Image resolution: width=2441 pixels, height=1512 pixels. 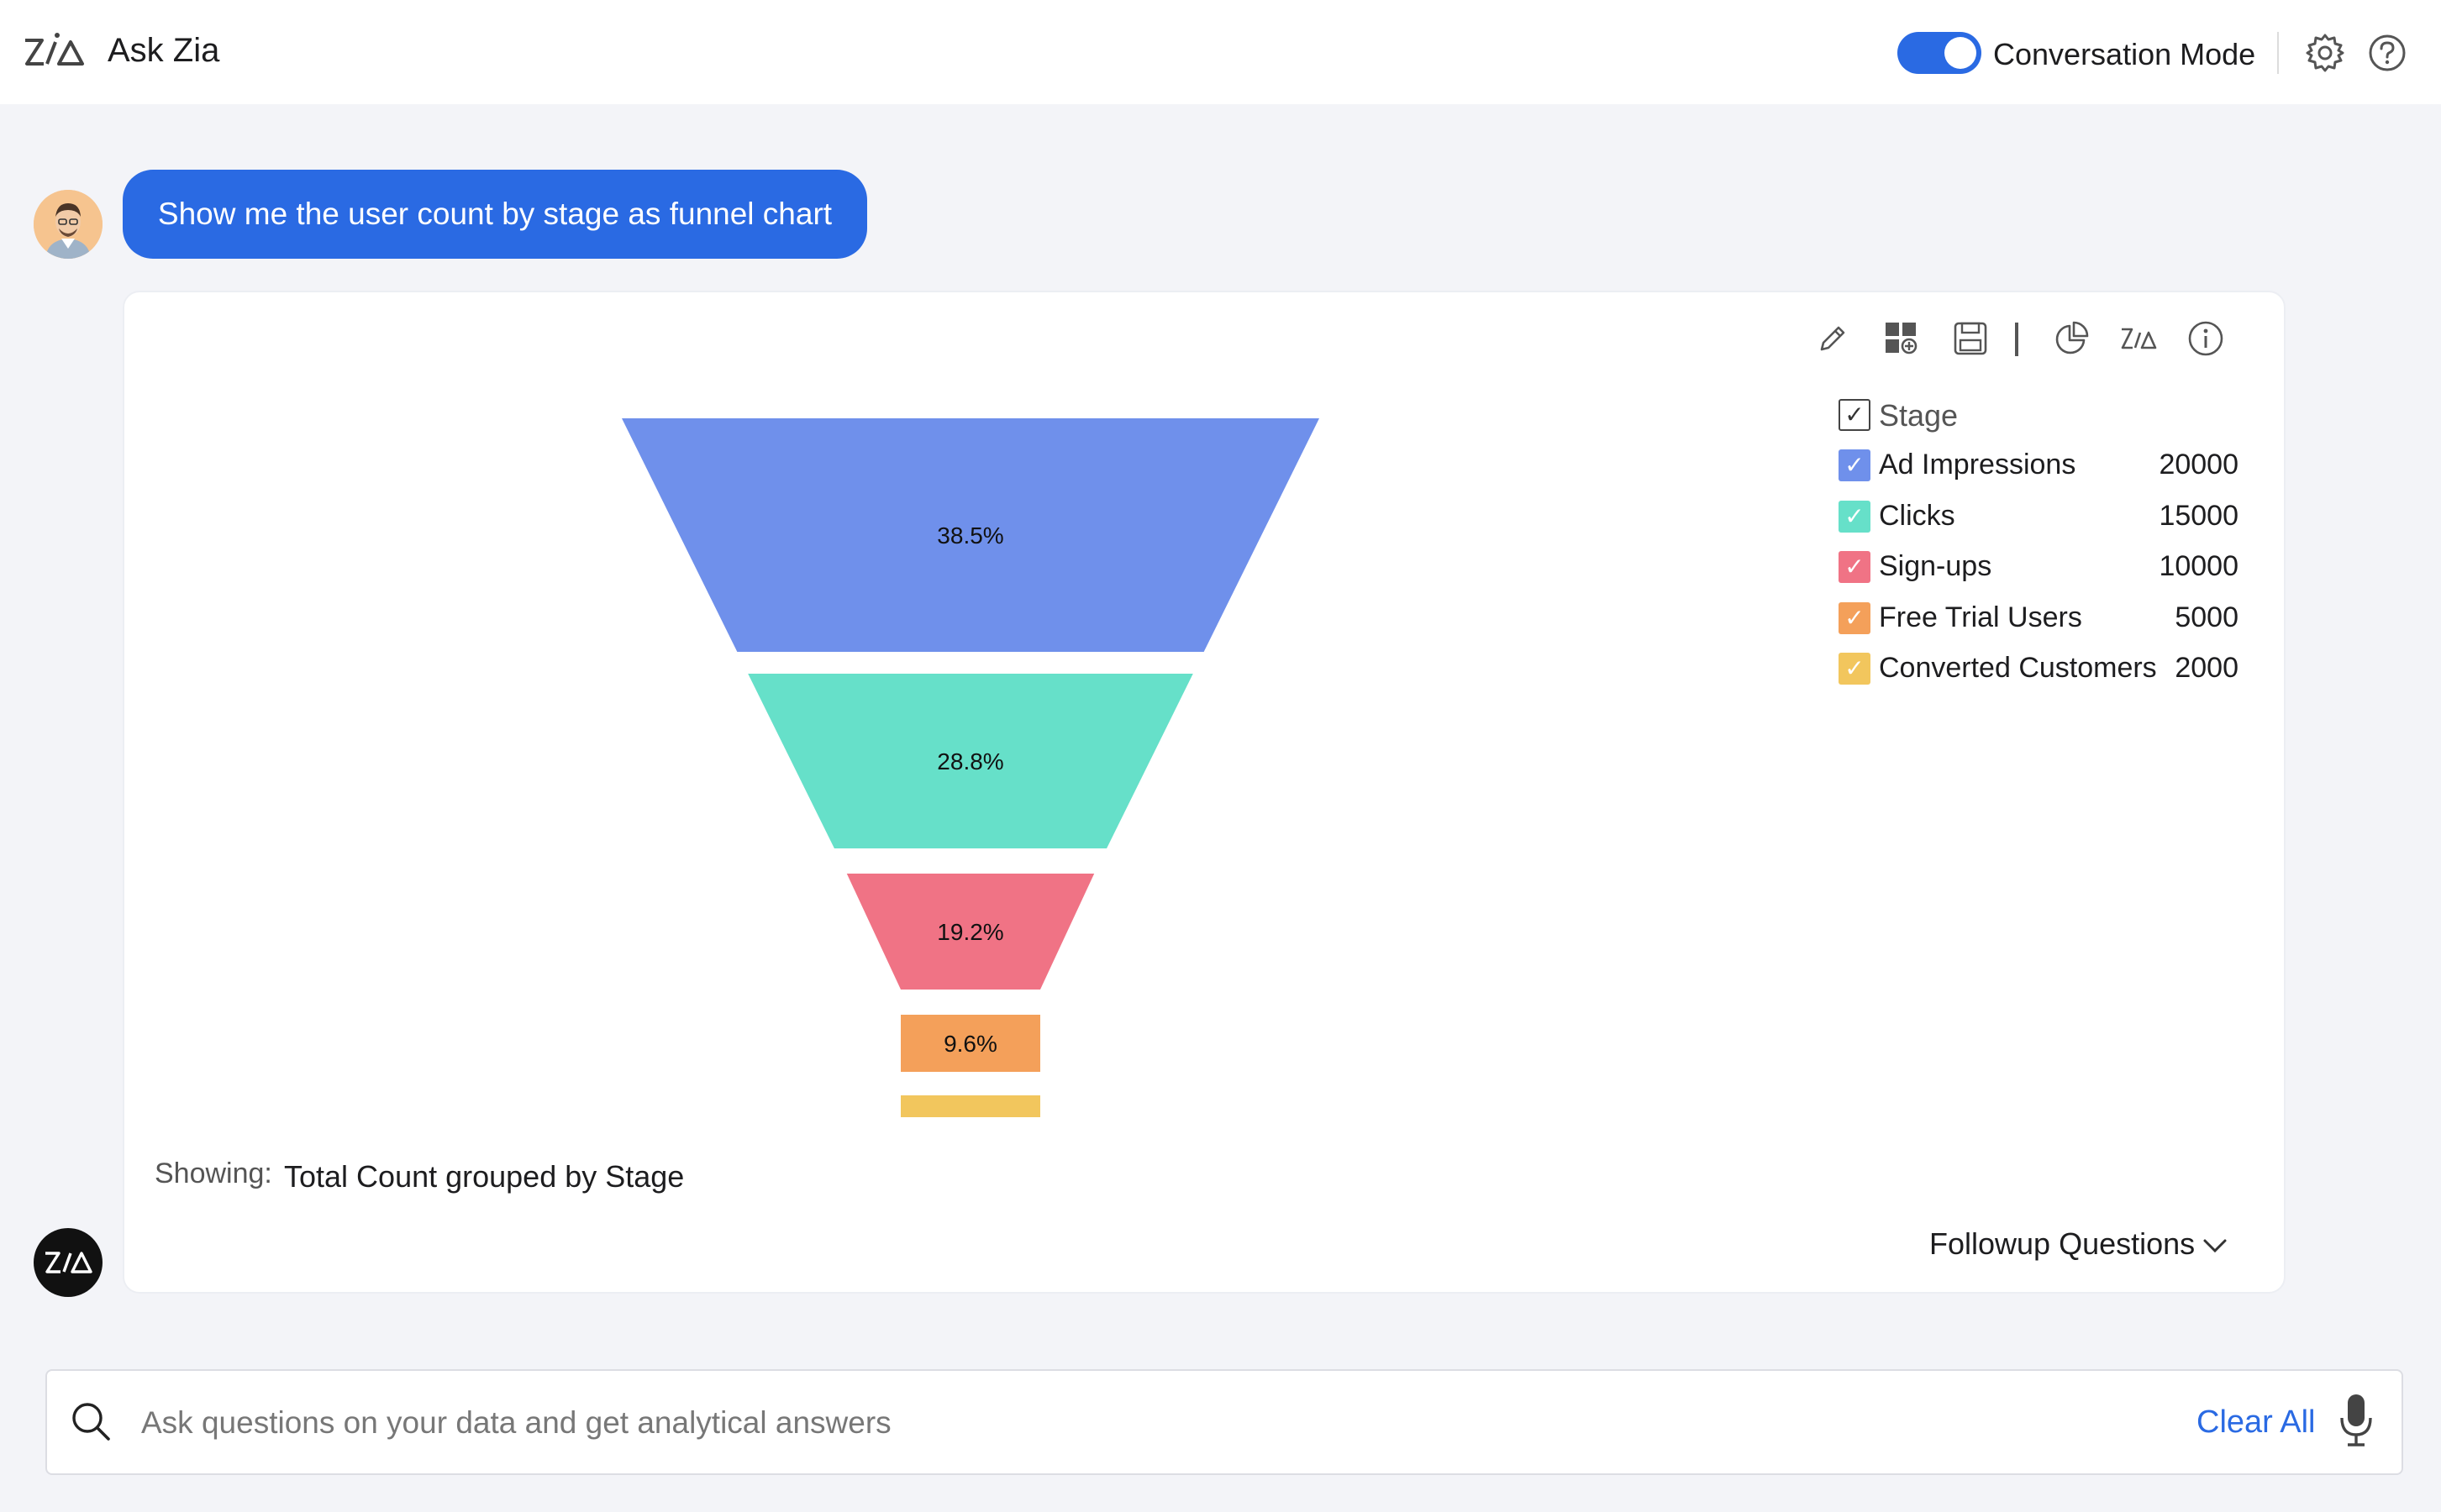 What do you see at coordinates (484, 1176) in the screenshot?
I see `showing-value: Total Count grouped by Stage` at bounding box center [484, 1176].